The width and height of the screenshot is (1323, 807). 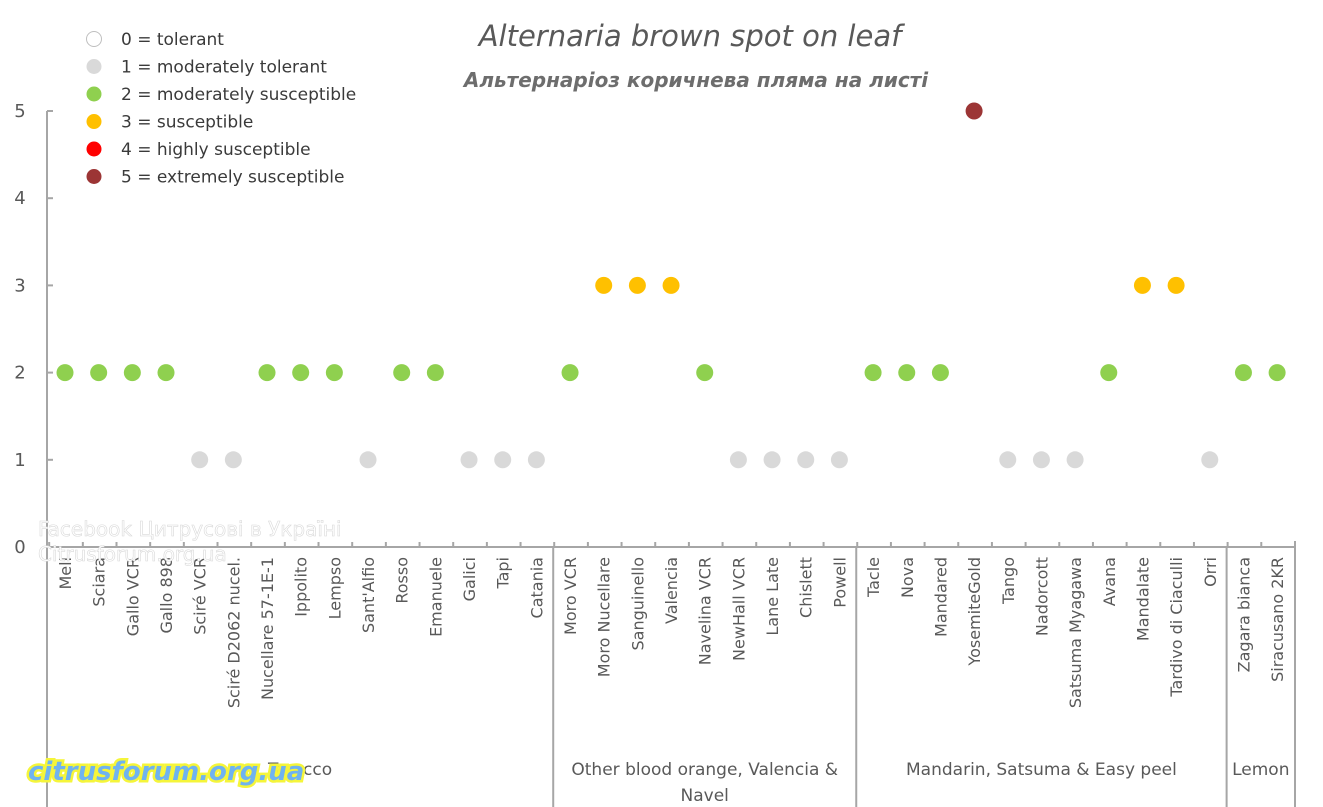 What do you see at coordinates (772, 596) in the screenshot?
I see `x-tick-label: Lane Late` at bounding box center [772, 596].